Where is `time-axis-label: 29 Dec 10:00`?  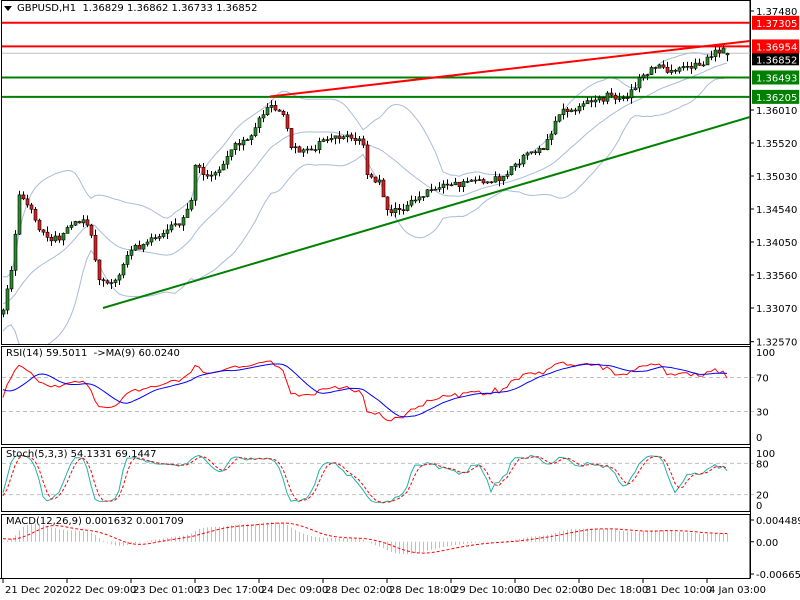
time-axis-label: 29 Dec 10:00 is located at coordinates (486, 590).